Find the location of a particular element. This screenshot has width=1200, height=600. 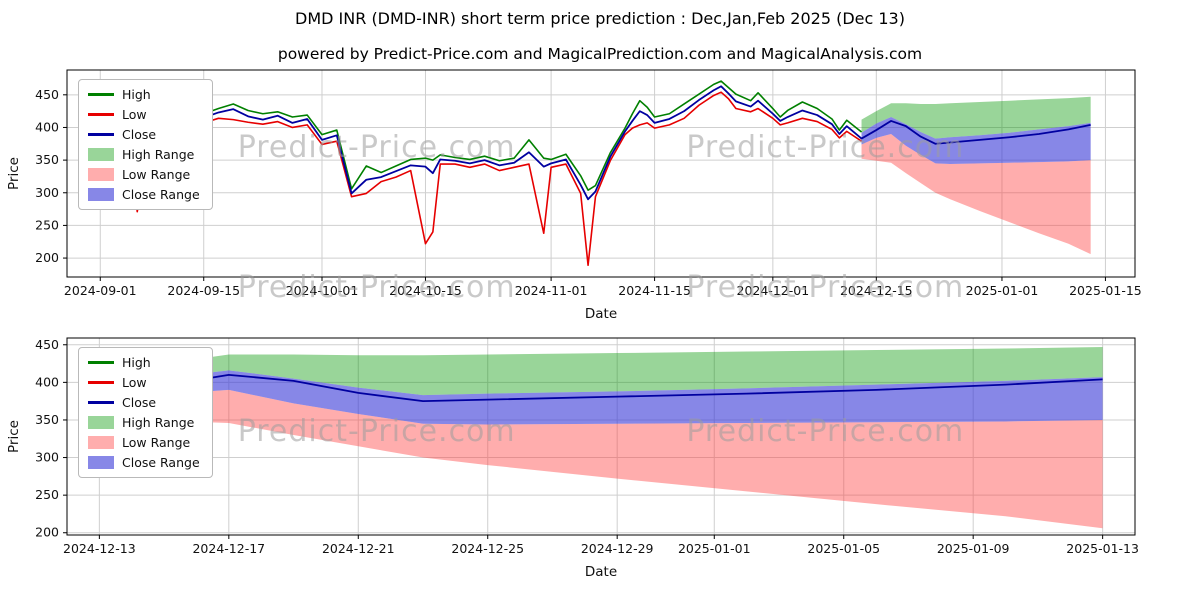

svg-text: 2024-10-01 is located at coordinates (322, 290).